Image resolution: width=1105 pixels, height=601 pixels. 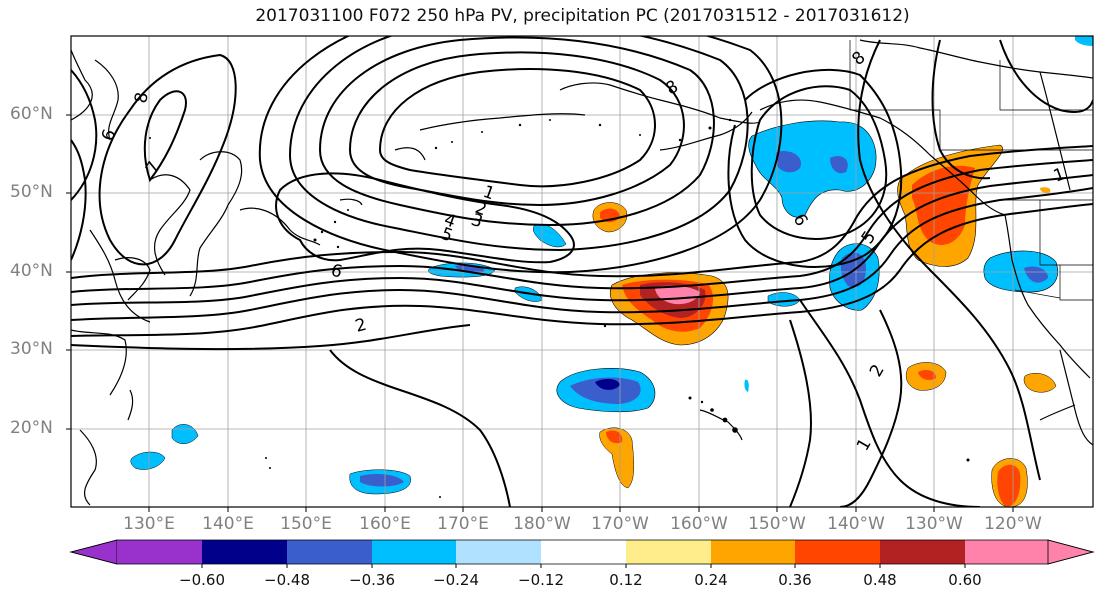 What do you see at coordinates (856, 524) in the screenshot?
I see `lon-label-140w: 140°W` at bounding box center [856, 524].